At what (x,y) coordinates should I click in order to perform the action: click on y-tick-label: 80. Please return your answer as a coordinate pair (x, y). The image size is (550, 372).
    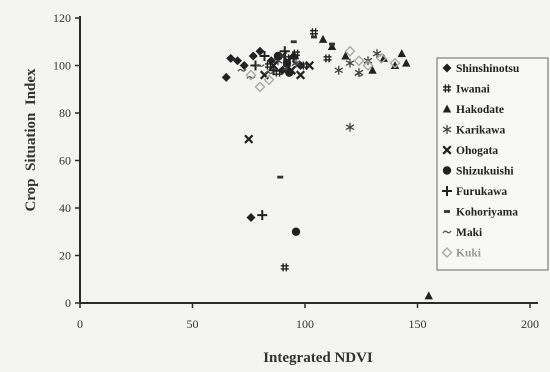
    Looking at the image, I should click on (65, 113).